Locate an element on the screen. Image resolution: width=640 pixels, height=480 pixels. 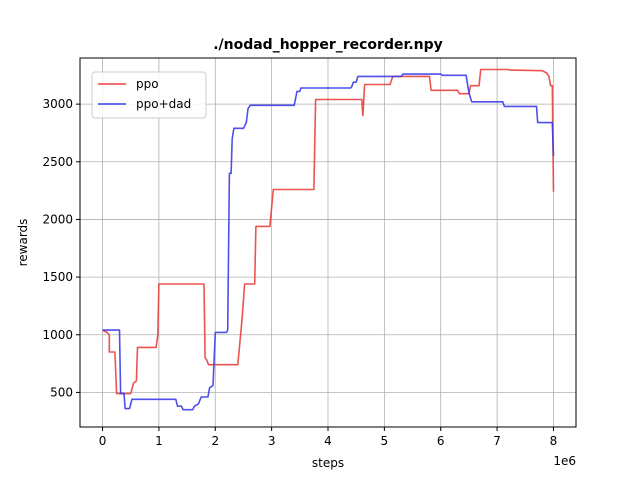
x-axis-offset-text: 1e6 is located at coordinates (564, 461).